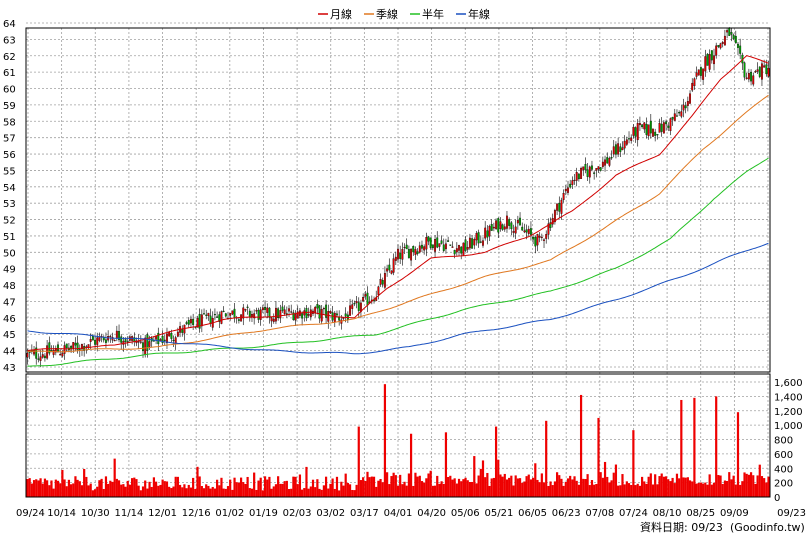 This screenshot has height=540, width=808. What do you see at coordinates (9, 253) in the screenshot?
I see `price-tick-label-7: 50` at bounding box center [9, 253].